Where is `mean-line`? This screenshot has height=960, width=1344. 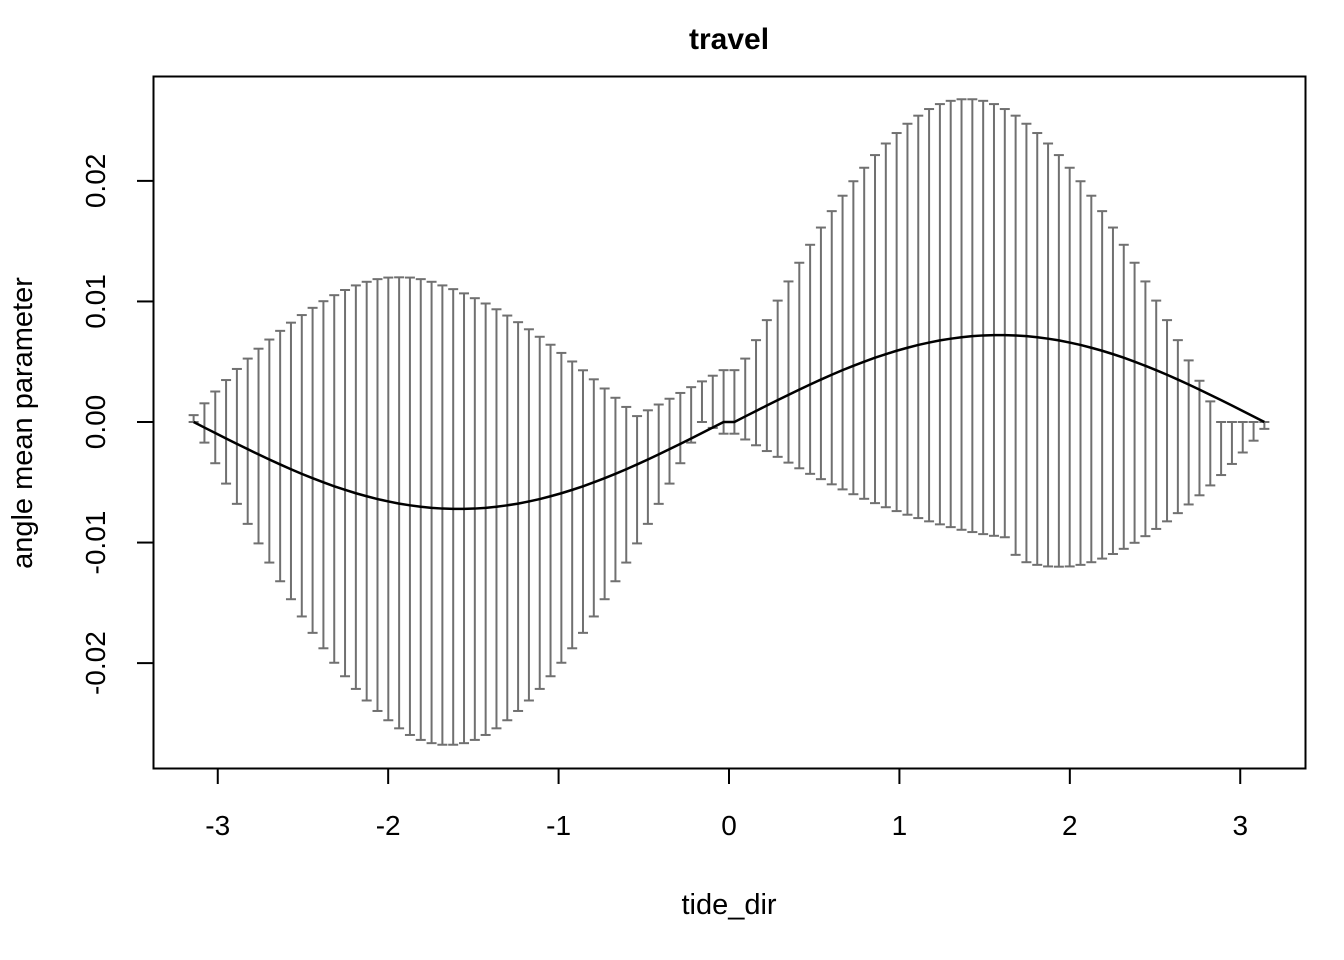 mean-line is located at coordinates (729, 422).